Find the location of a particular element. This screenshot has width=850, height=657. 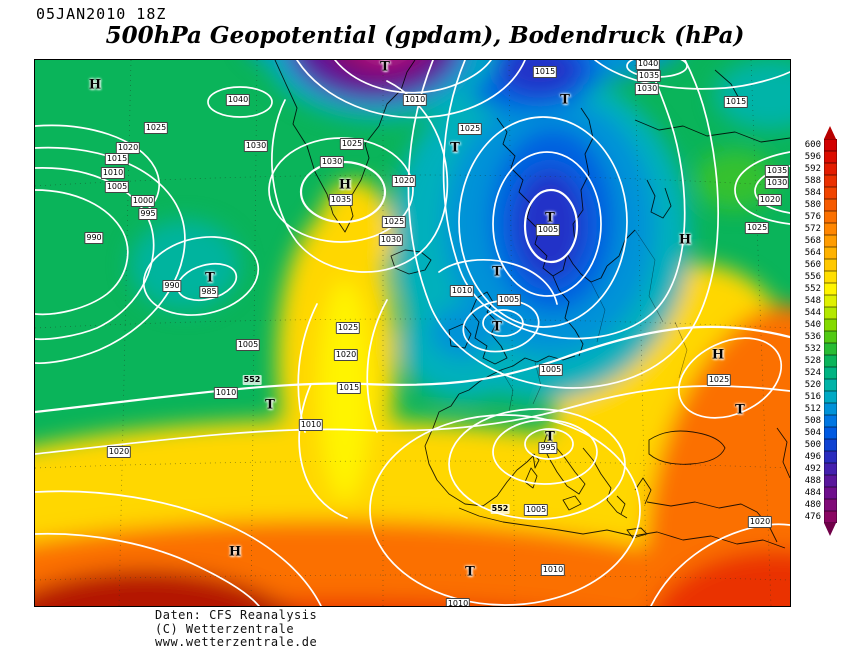

isobar-label: 1015 is located at coordinates (545, 72).